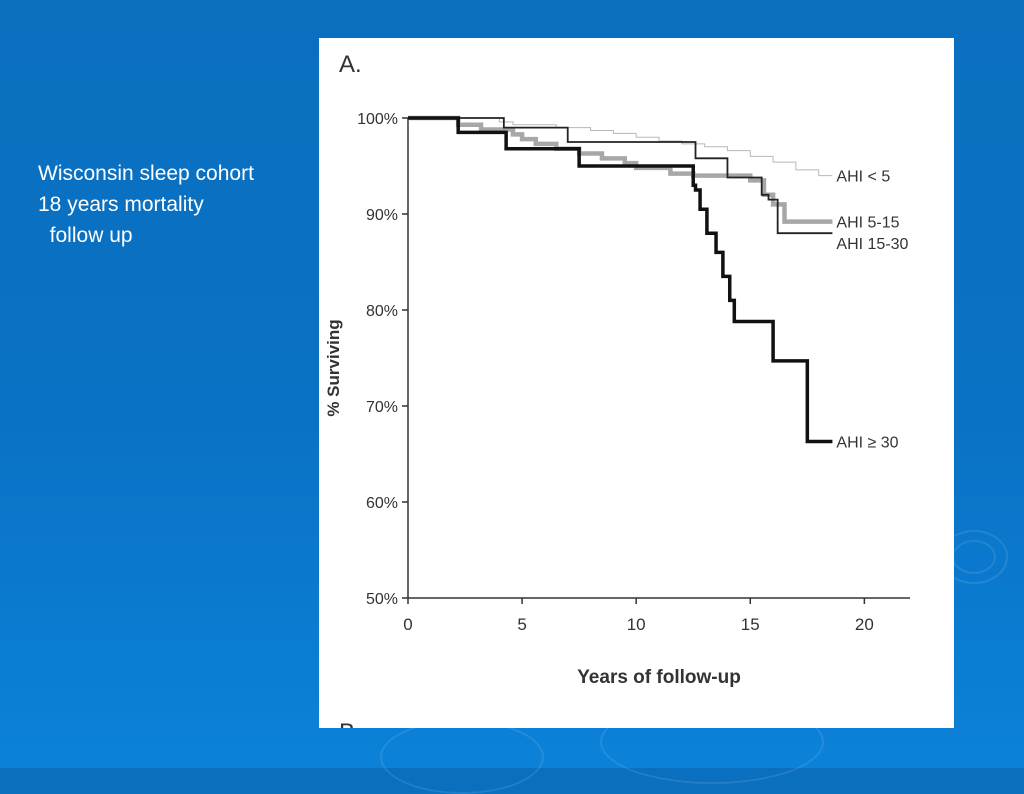  What do you see at coordinates (382, 503) in the screenshot?
I see `y-tick-label: 60%` at bounding box center [382, 503].